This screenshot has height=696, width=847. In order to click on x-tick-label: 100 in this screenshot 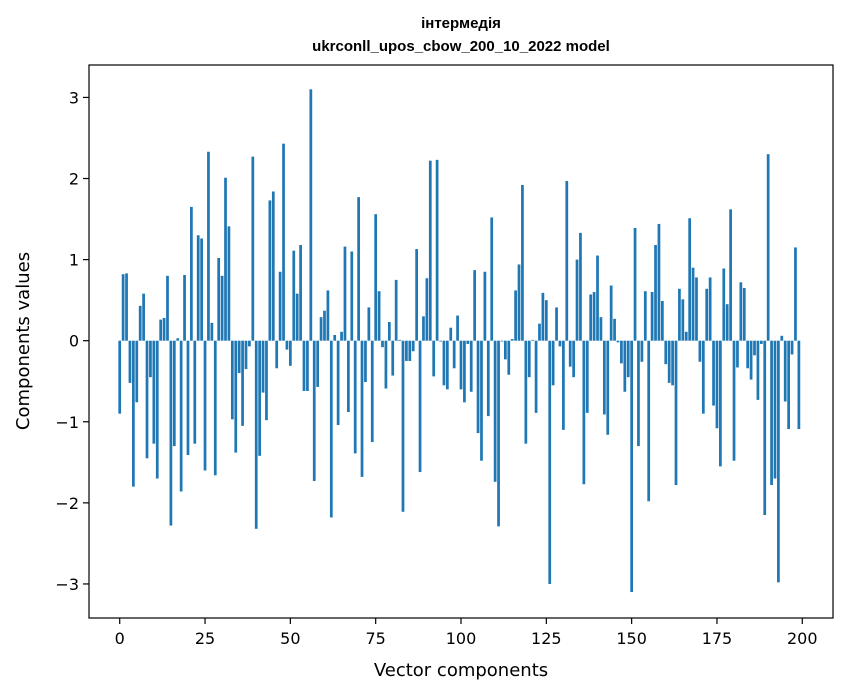, I will do `click(461, 638)`.